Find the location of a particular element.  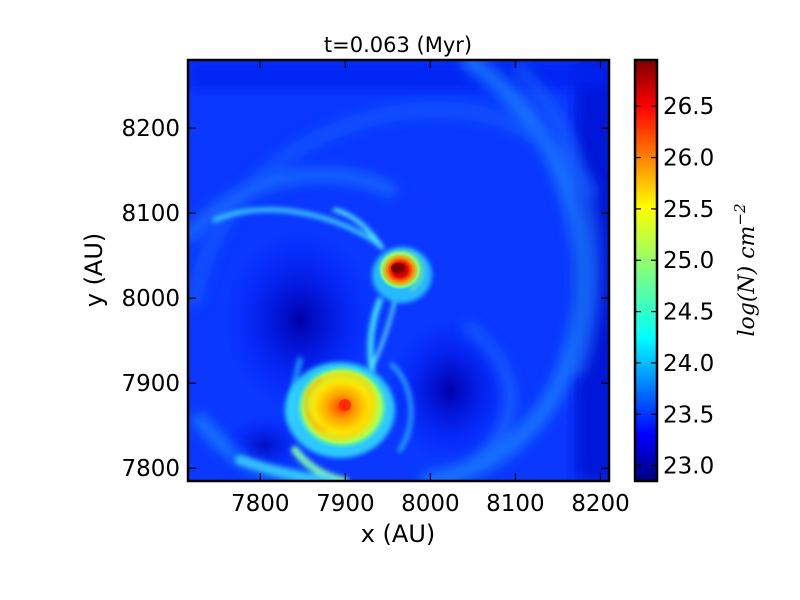

y-tick-label: 8100 is located at coordinates (150, 214).